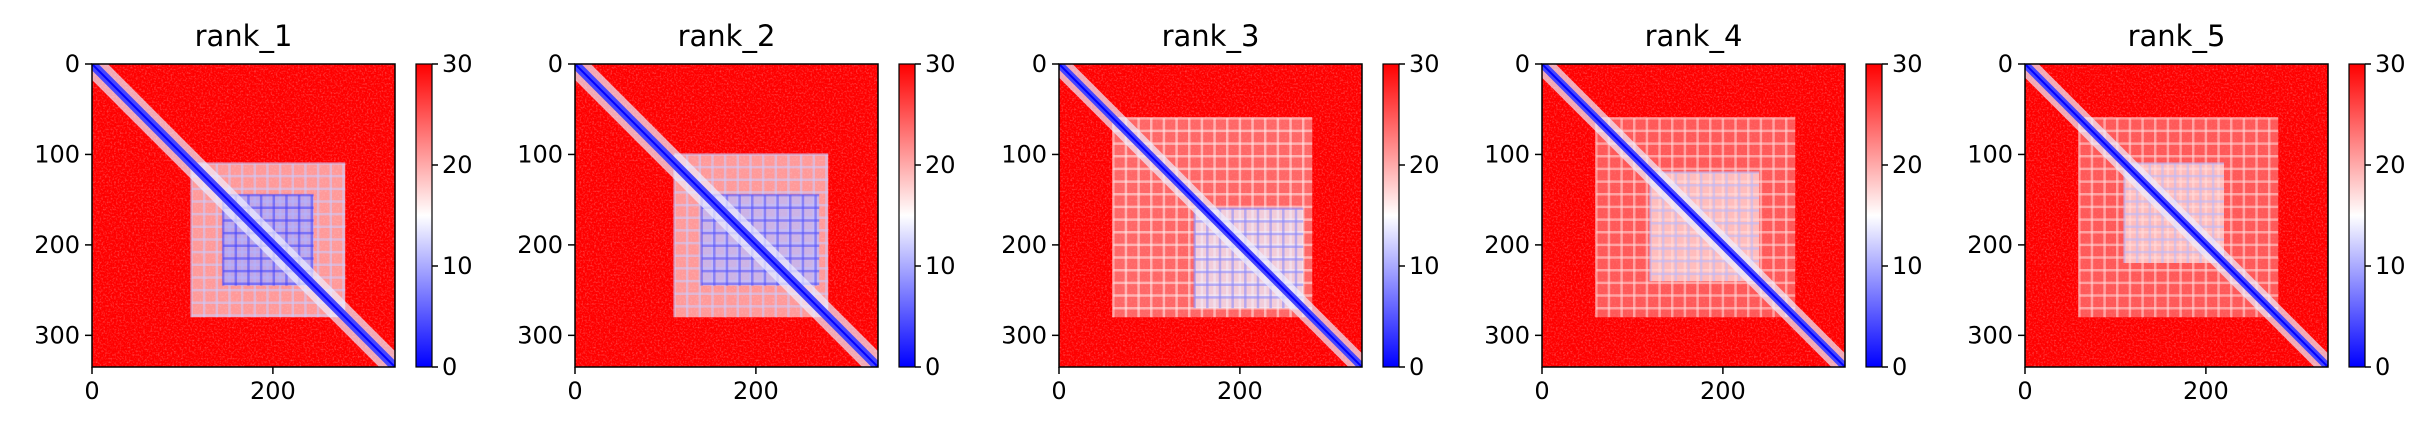  I want to click on chart-title: rank_3, so click(1211, 36).